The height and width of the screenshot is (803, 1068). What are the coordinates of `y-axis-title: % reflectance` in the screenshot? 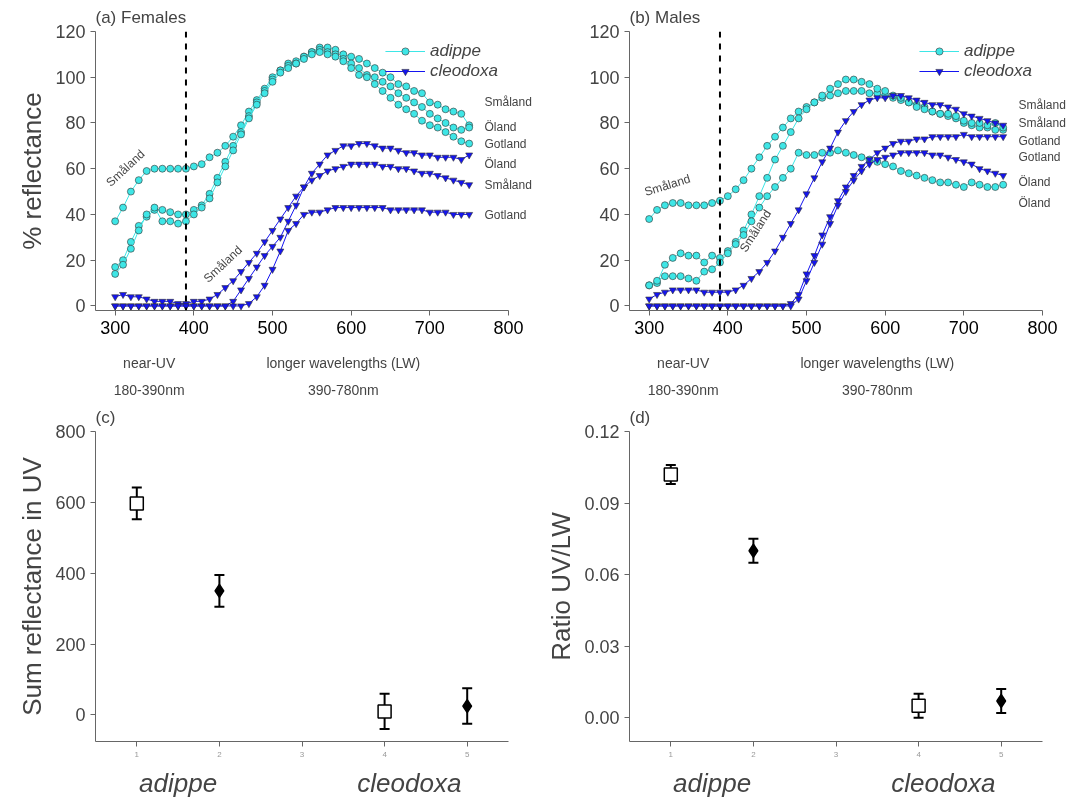 It's located at (32, 171).